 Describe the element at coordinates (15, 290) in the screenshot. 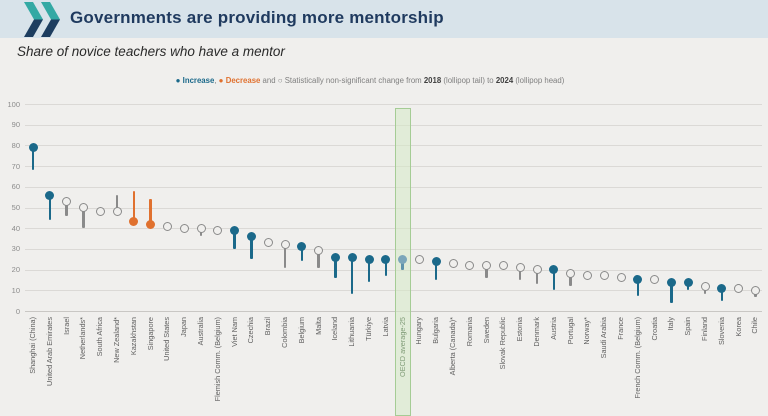

I see `y-axis-tick-label: 10` at that location.